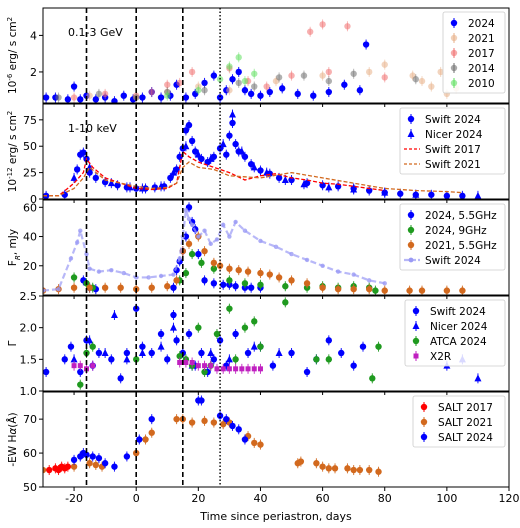  What do you see at coordinates (172, 248) in the screenshot?
I see `series-2024-5-5ghz` at bounding box center [172, 248].